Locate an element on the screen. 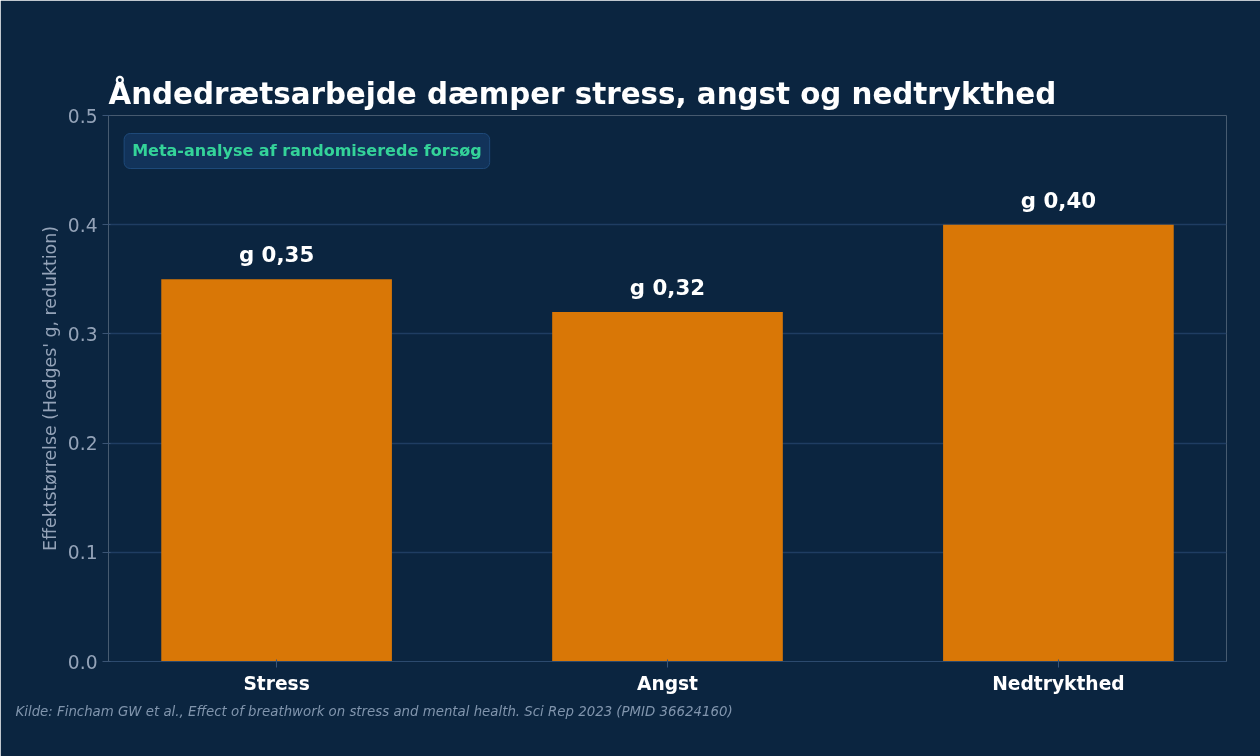 Image resolution: width=1260 pixels, height=756 pixels. y-tick-label: 0.0 is located at coordinates (82, 662).